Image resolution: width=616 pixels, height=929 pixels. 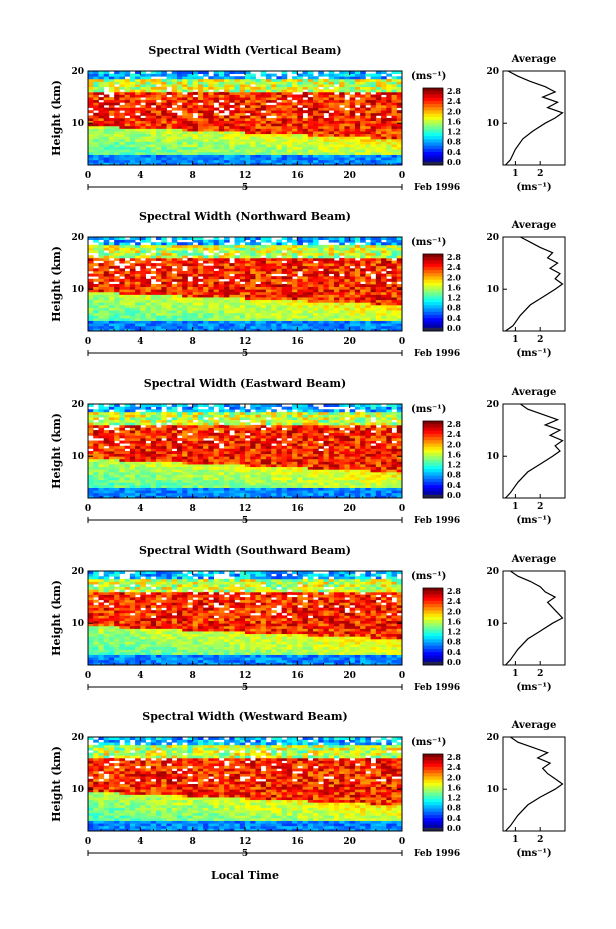 I want to click on colorbar-unit: (ms⁻¹), so click(x=428, y=242).